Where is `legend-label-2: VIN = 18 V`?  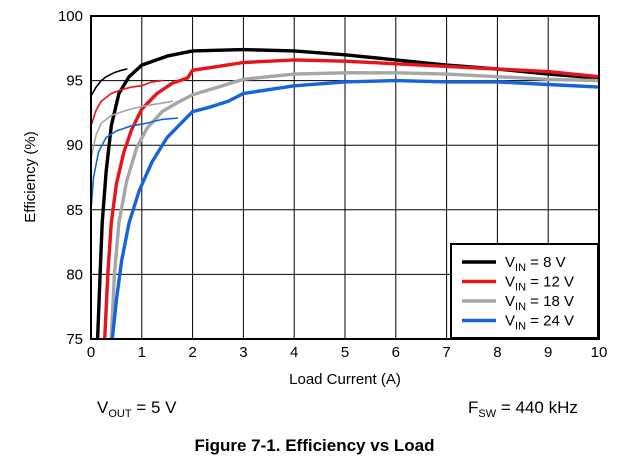 legend-label-2: VIN = 18 V is located at coordinates (539, 303).